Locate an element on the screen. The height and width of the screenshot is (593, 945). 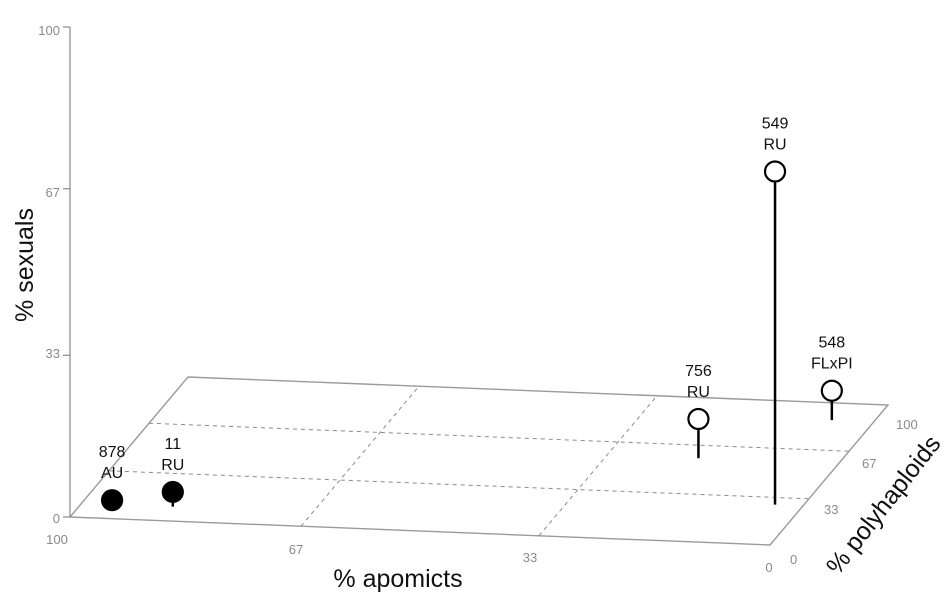
tick-label-apomicts-100: 100 is located at coordinates (57, 539).